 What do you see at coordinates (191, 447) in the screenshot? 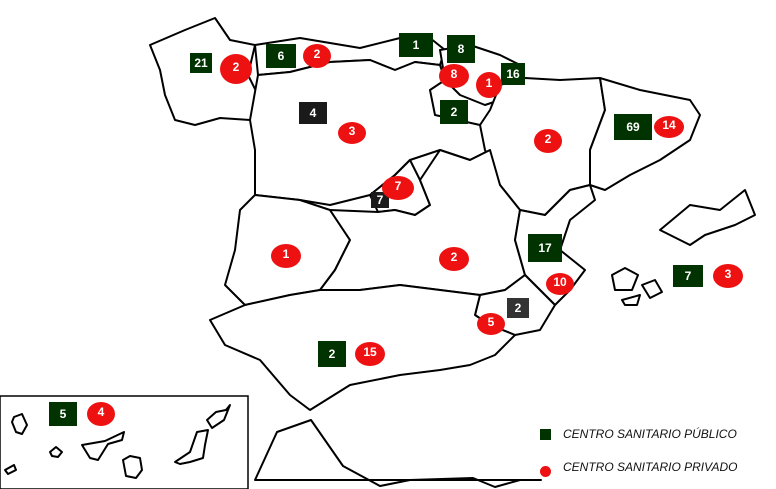
I see `island-fuerteventura` at bounding box center [191, 447].